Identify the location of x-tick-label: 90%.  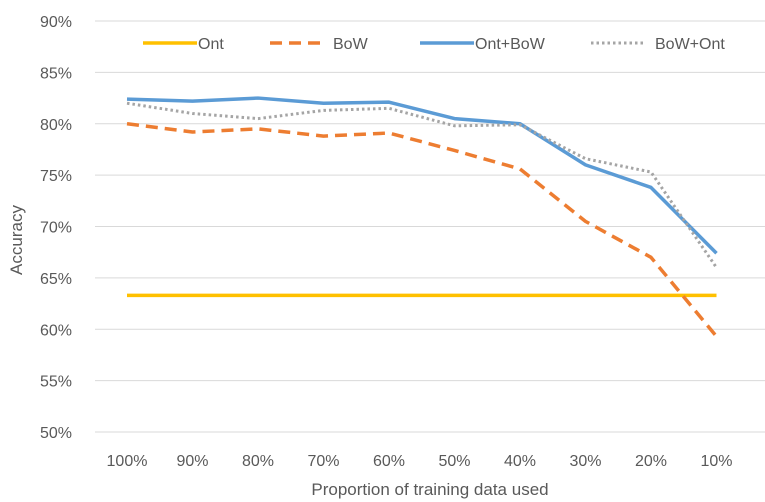
(192, 461).